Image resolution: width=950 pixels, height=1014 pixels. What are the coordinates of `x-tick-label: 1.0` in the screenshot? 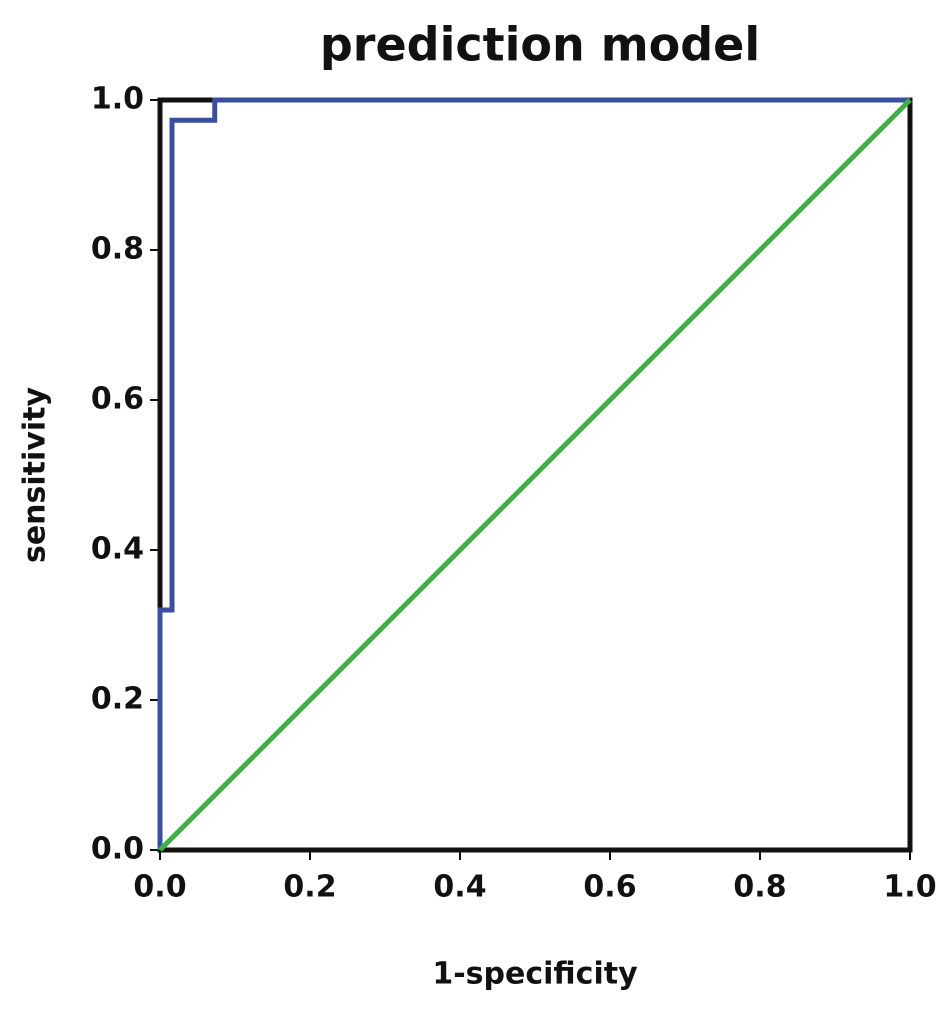 It's located at (909, 887).